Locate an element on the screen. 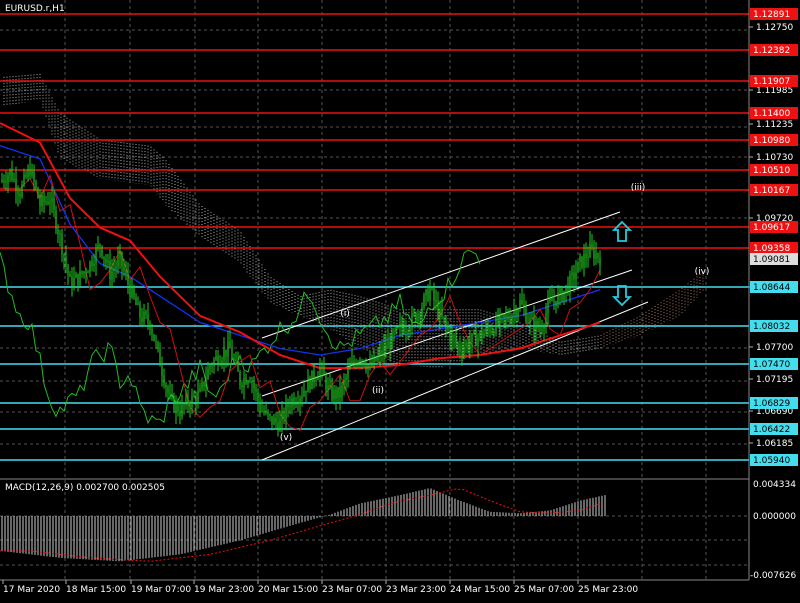  macd-panel: MACD(12,26,9) 0.002700 0.002505 is located at coordinates (374, 520).